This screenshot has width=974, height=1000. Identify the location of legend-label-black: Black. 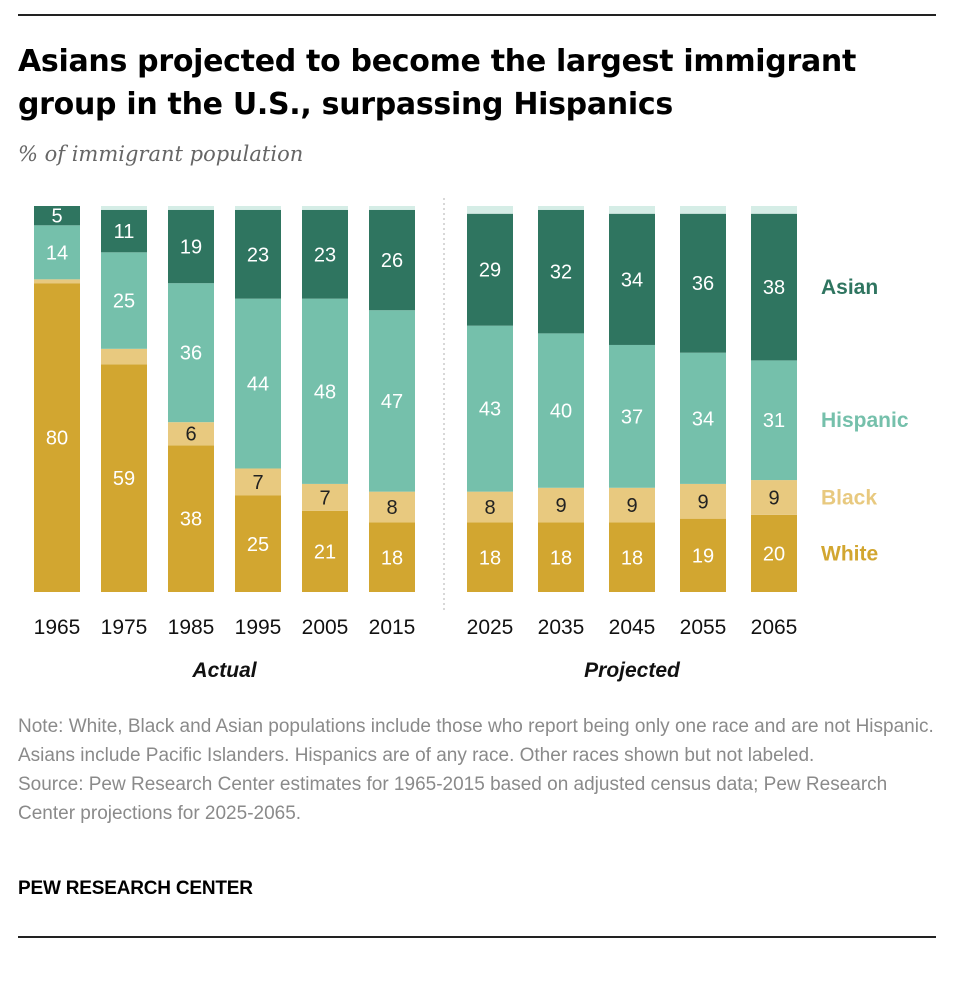
(849, 497).